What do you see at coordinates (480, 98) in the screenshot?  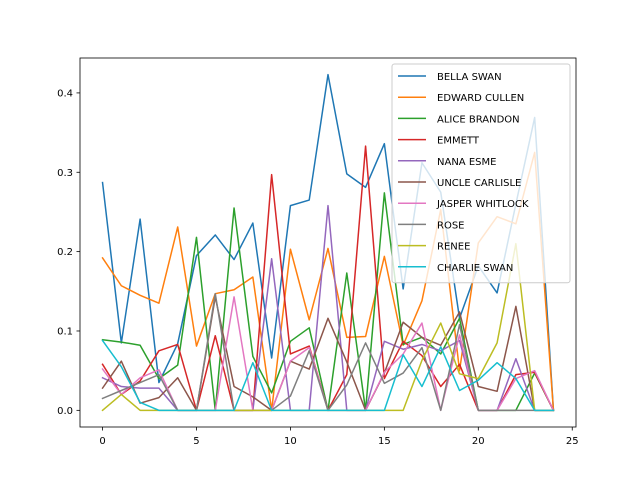 I see `legend-label-edward-cullen: EDWARD CULLEN` at bounding box center [480, 98].